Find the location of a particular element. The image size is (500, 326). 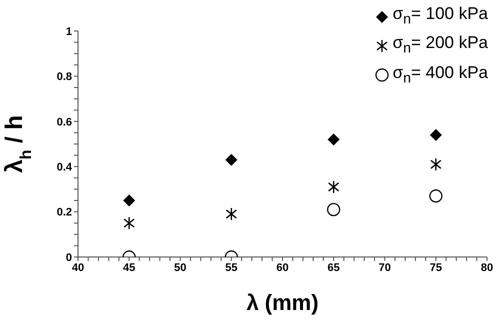

legend-label: σ$_{n}$= 400 kPa is located at coordinates (440, 75).